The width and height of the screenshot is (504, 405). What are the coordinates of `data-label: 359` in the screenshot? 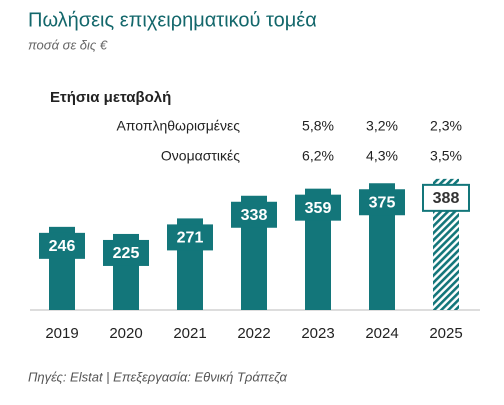 It's located at (318, 208).